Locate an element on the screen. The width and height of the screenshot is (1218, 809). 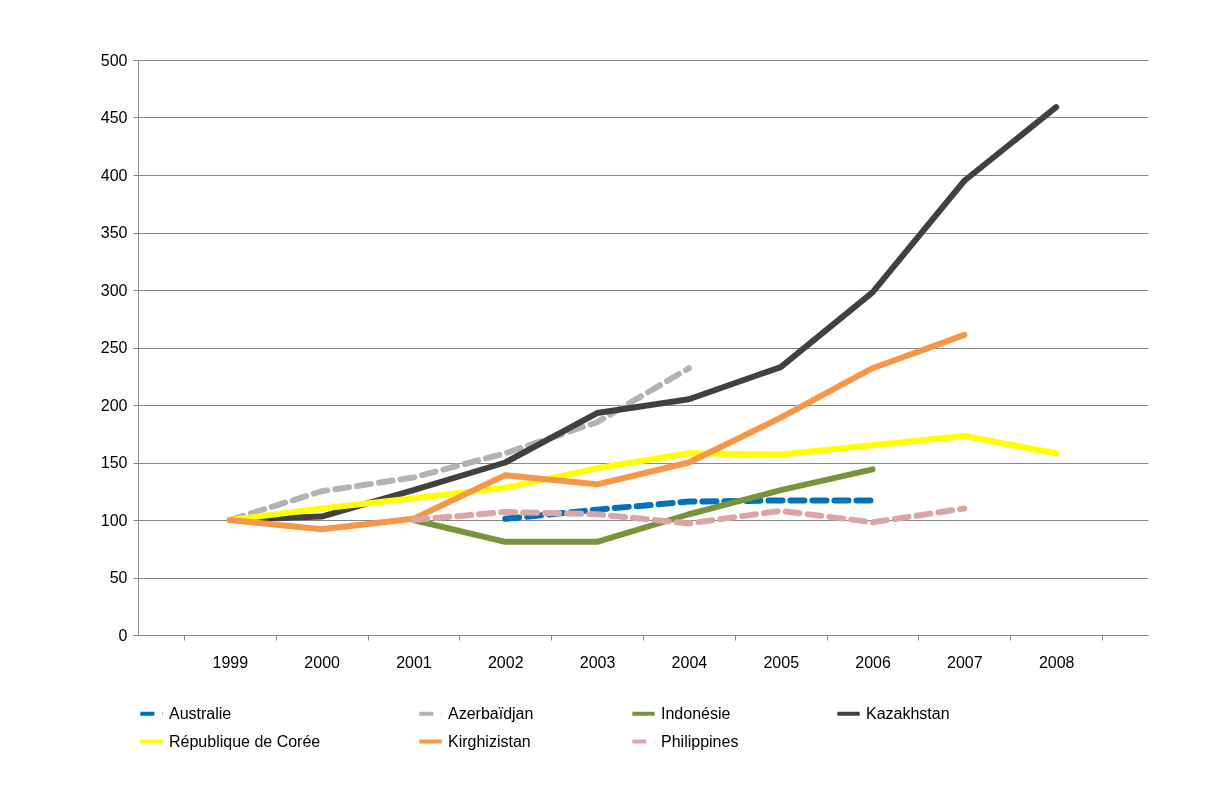
legend-label: Philippines is located at coordinates (700, 741).